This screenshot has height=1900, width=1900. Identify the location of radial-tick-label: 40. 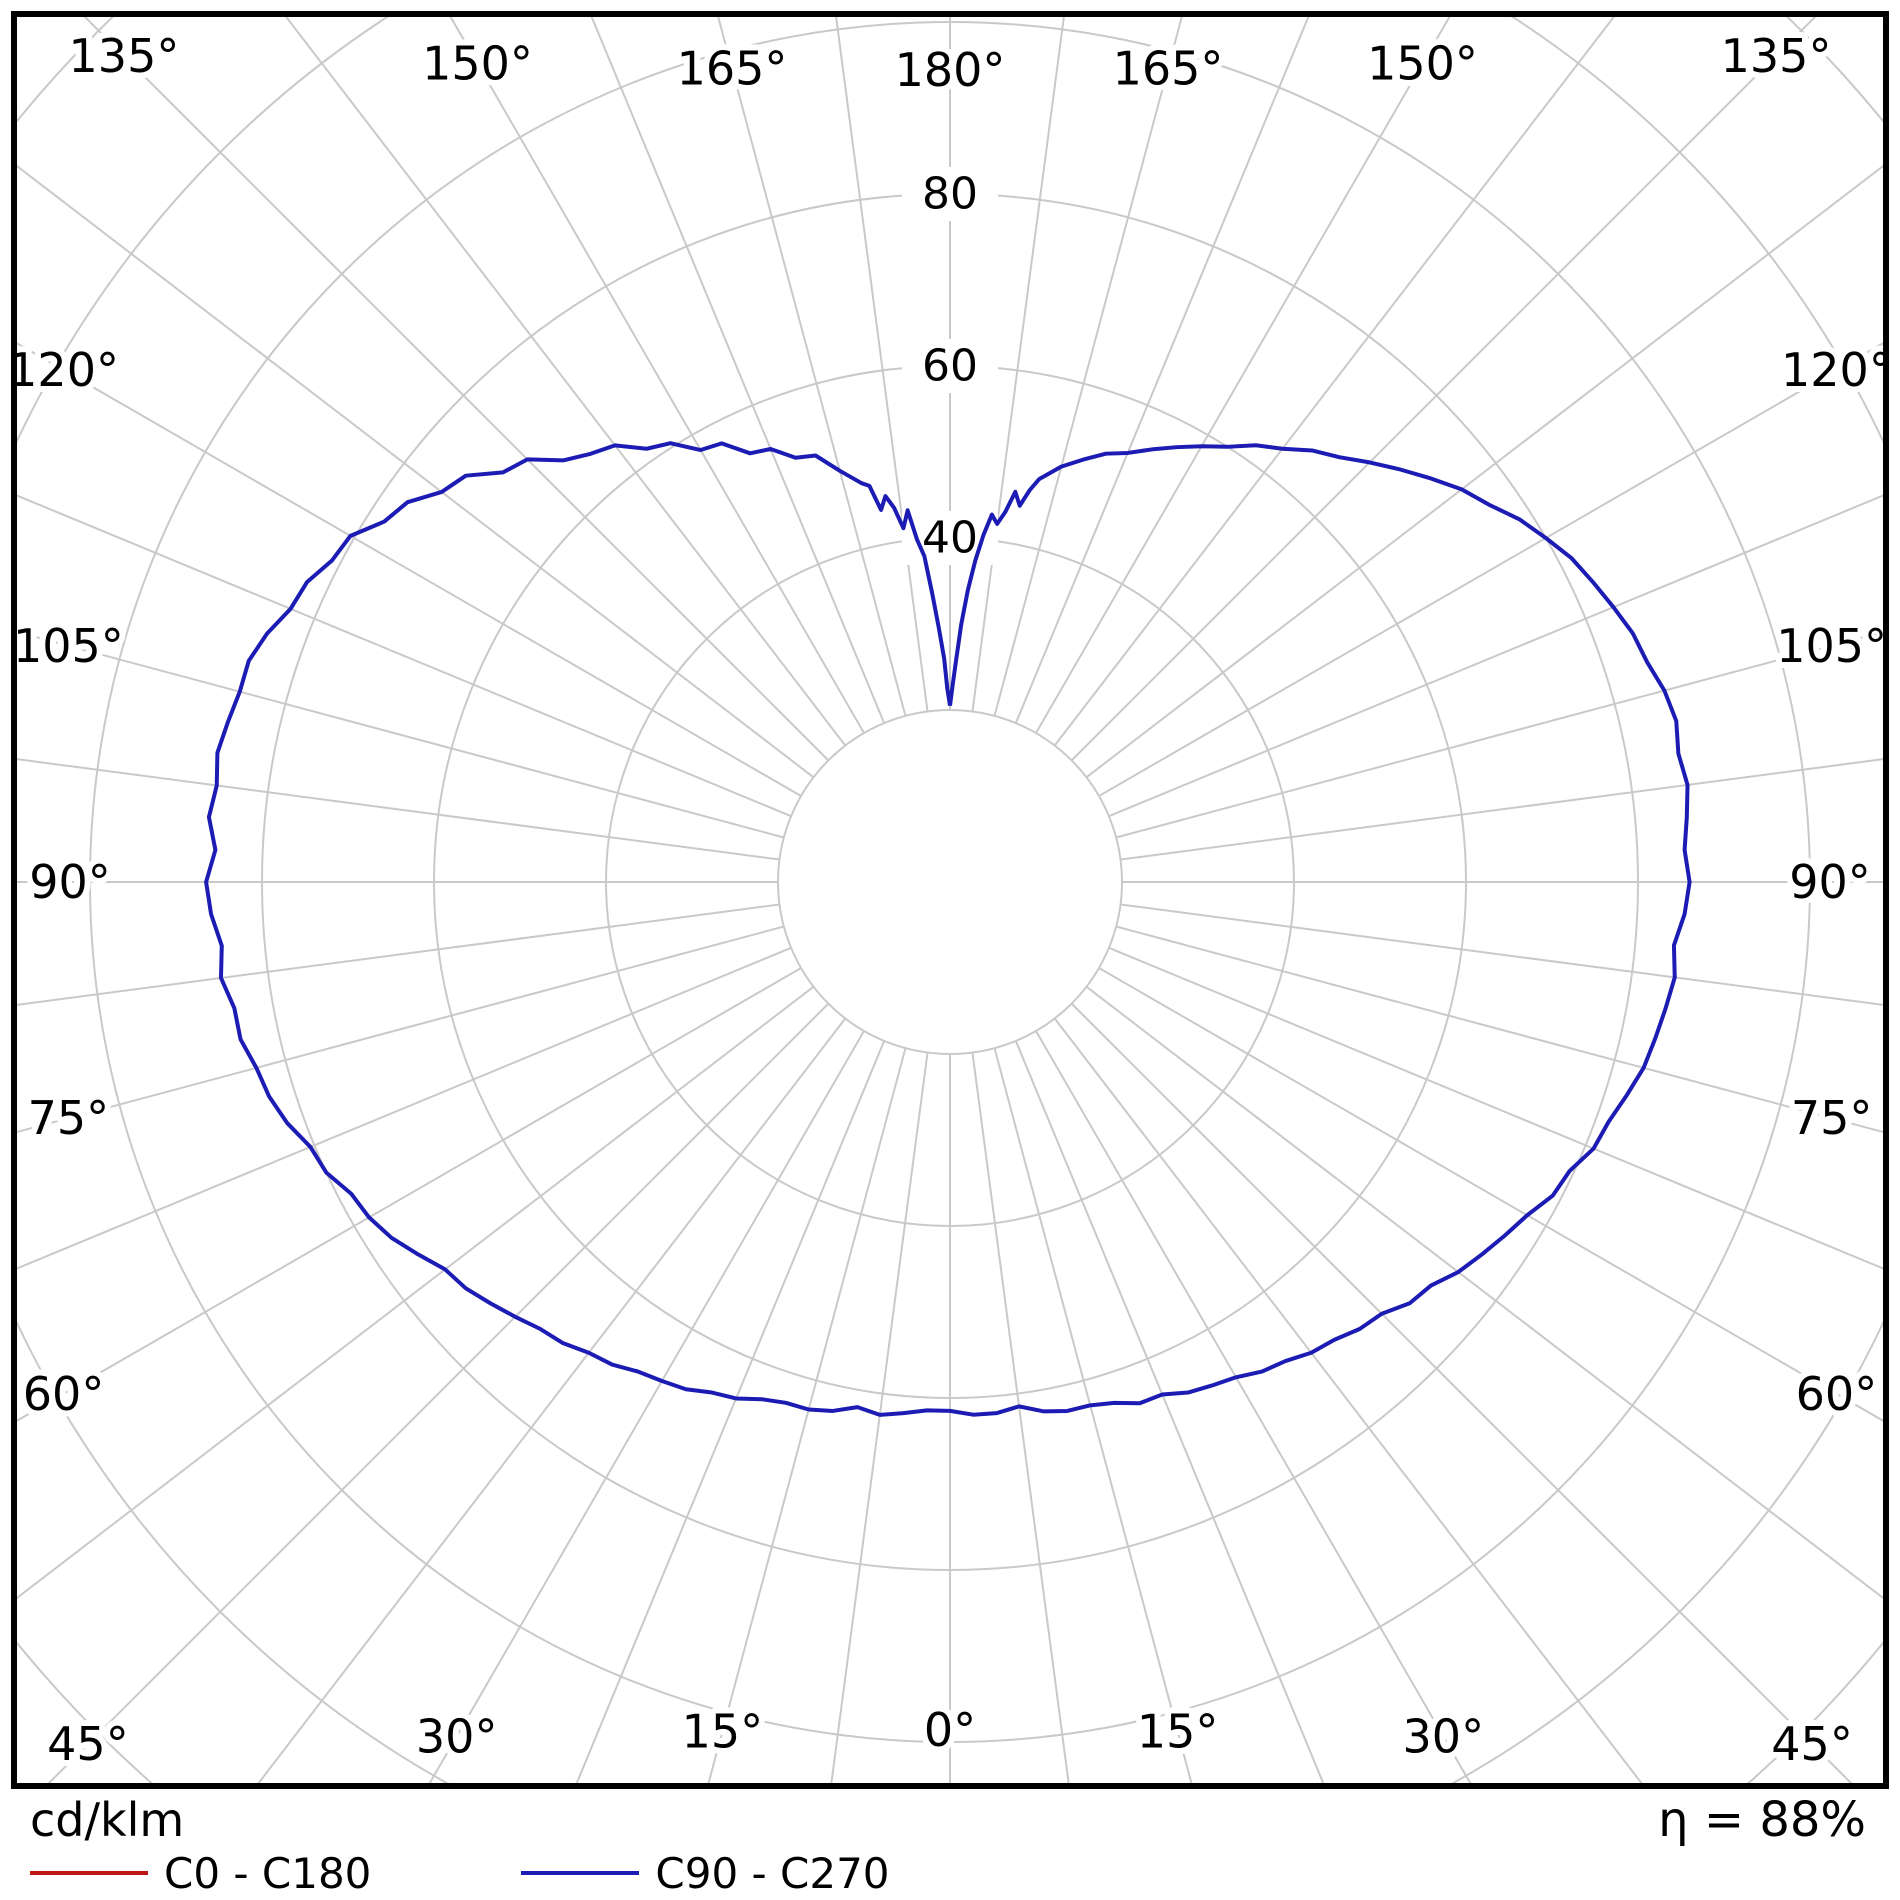
(950, 538).